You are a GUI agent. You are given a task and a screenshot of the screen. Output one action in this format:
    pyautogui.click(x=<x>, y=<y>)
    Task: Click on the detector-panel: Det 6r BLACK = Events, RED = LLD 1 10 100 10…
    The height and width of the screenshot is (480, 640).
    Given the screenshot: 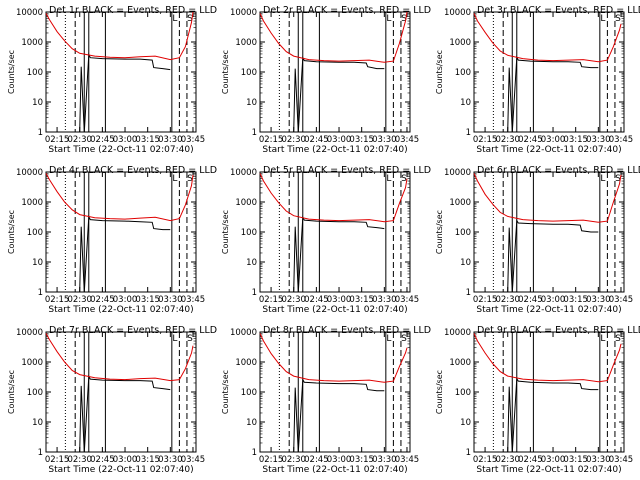 What is the action you would take?
    pyautogui.click(x=537, y=240)
    